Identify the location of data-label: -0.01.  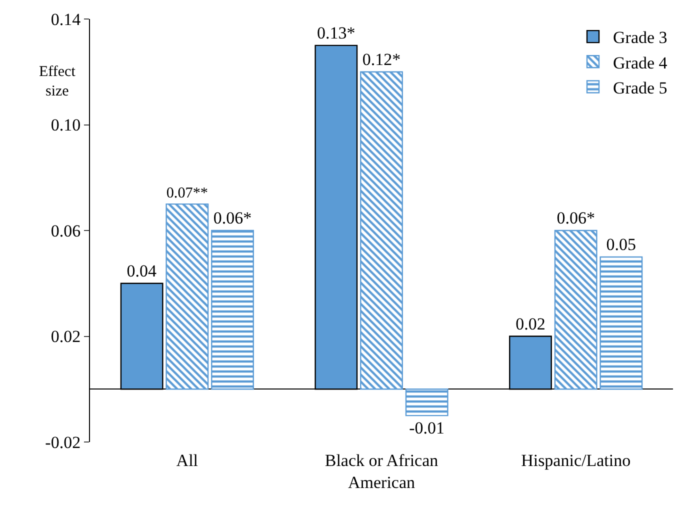
(427, 428).